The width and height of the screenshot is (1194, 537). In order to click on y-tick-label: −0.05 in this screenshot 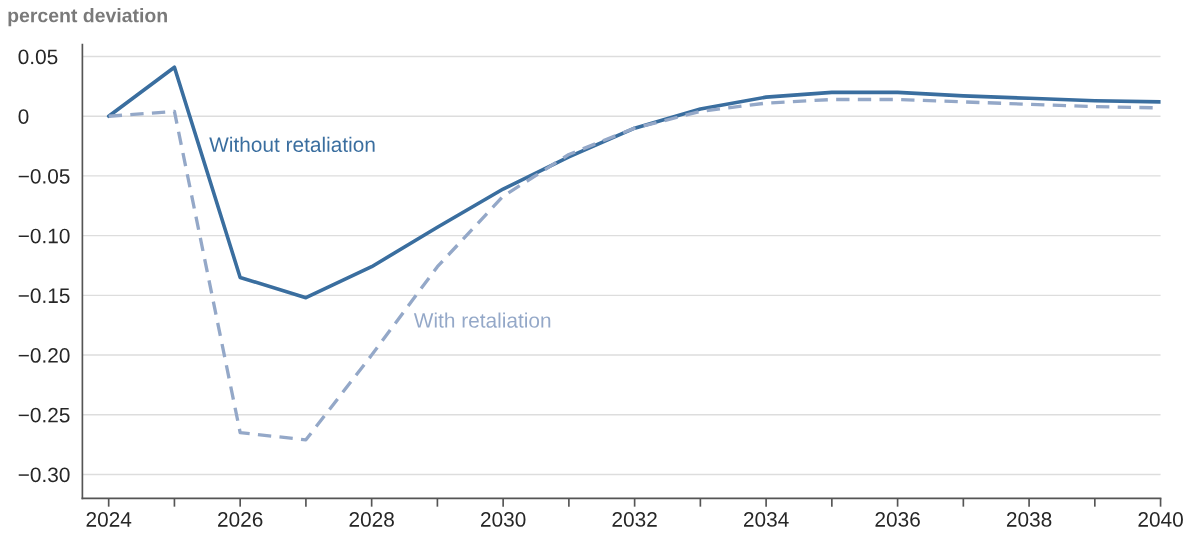, I will do `click(44, 176)`.